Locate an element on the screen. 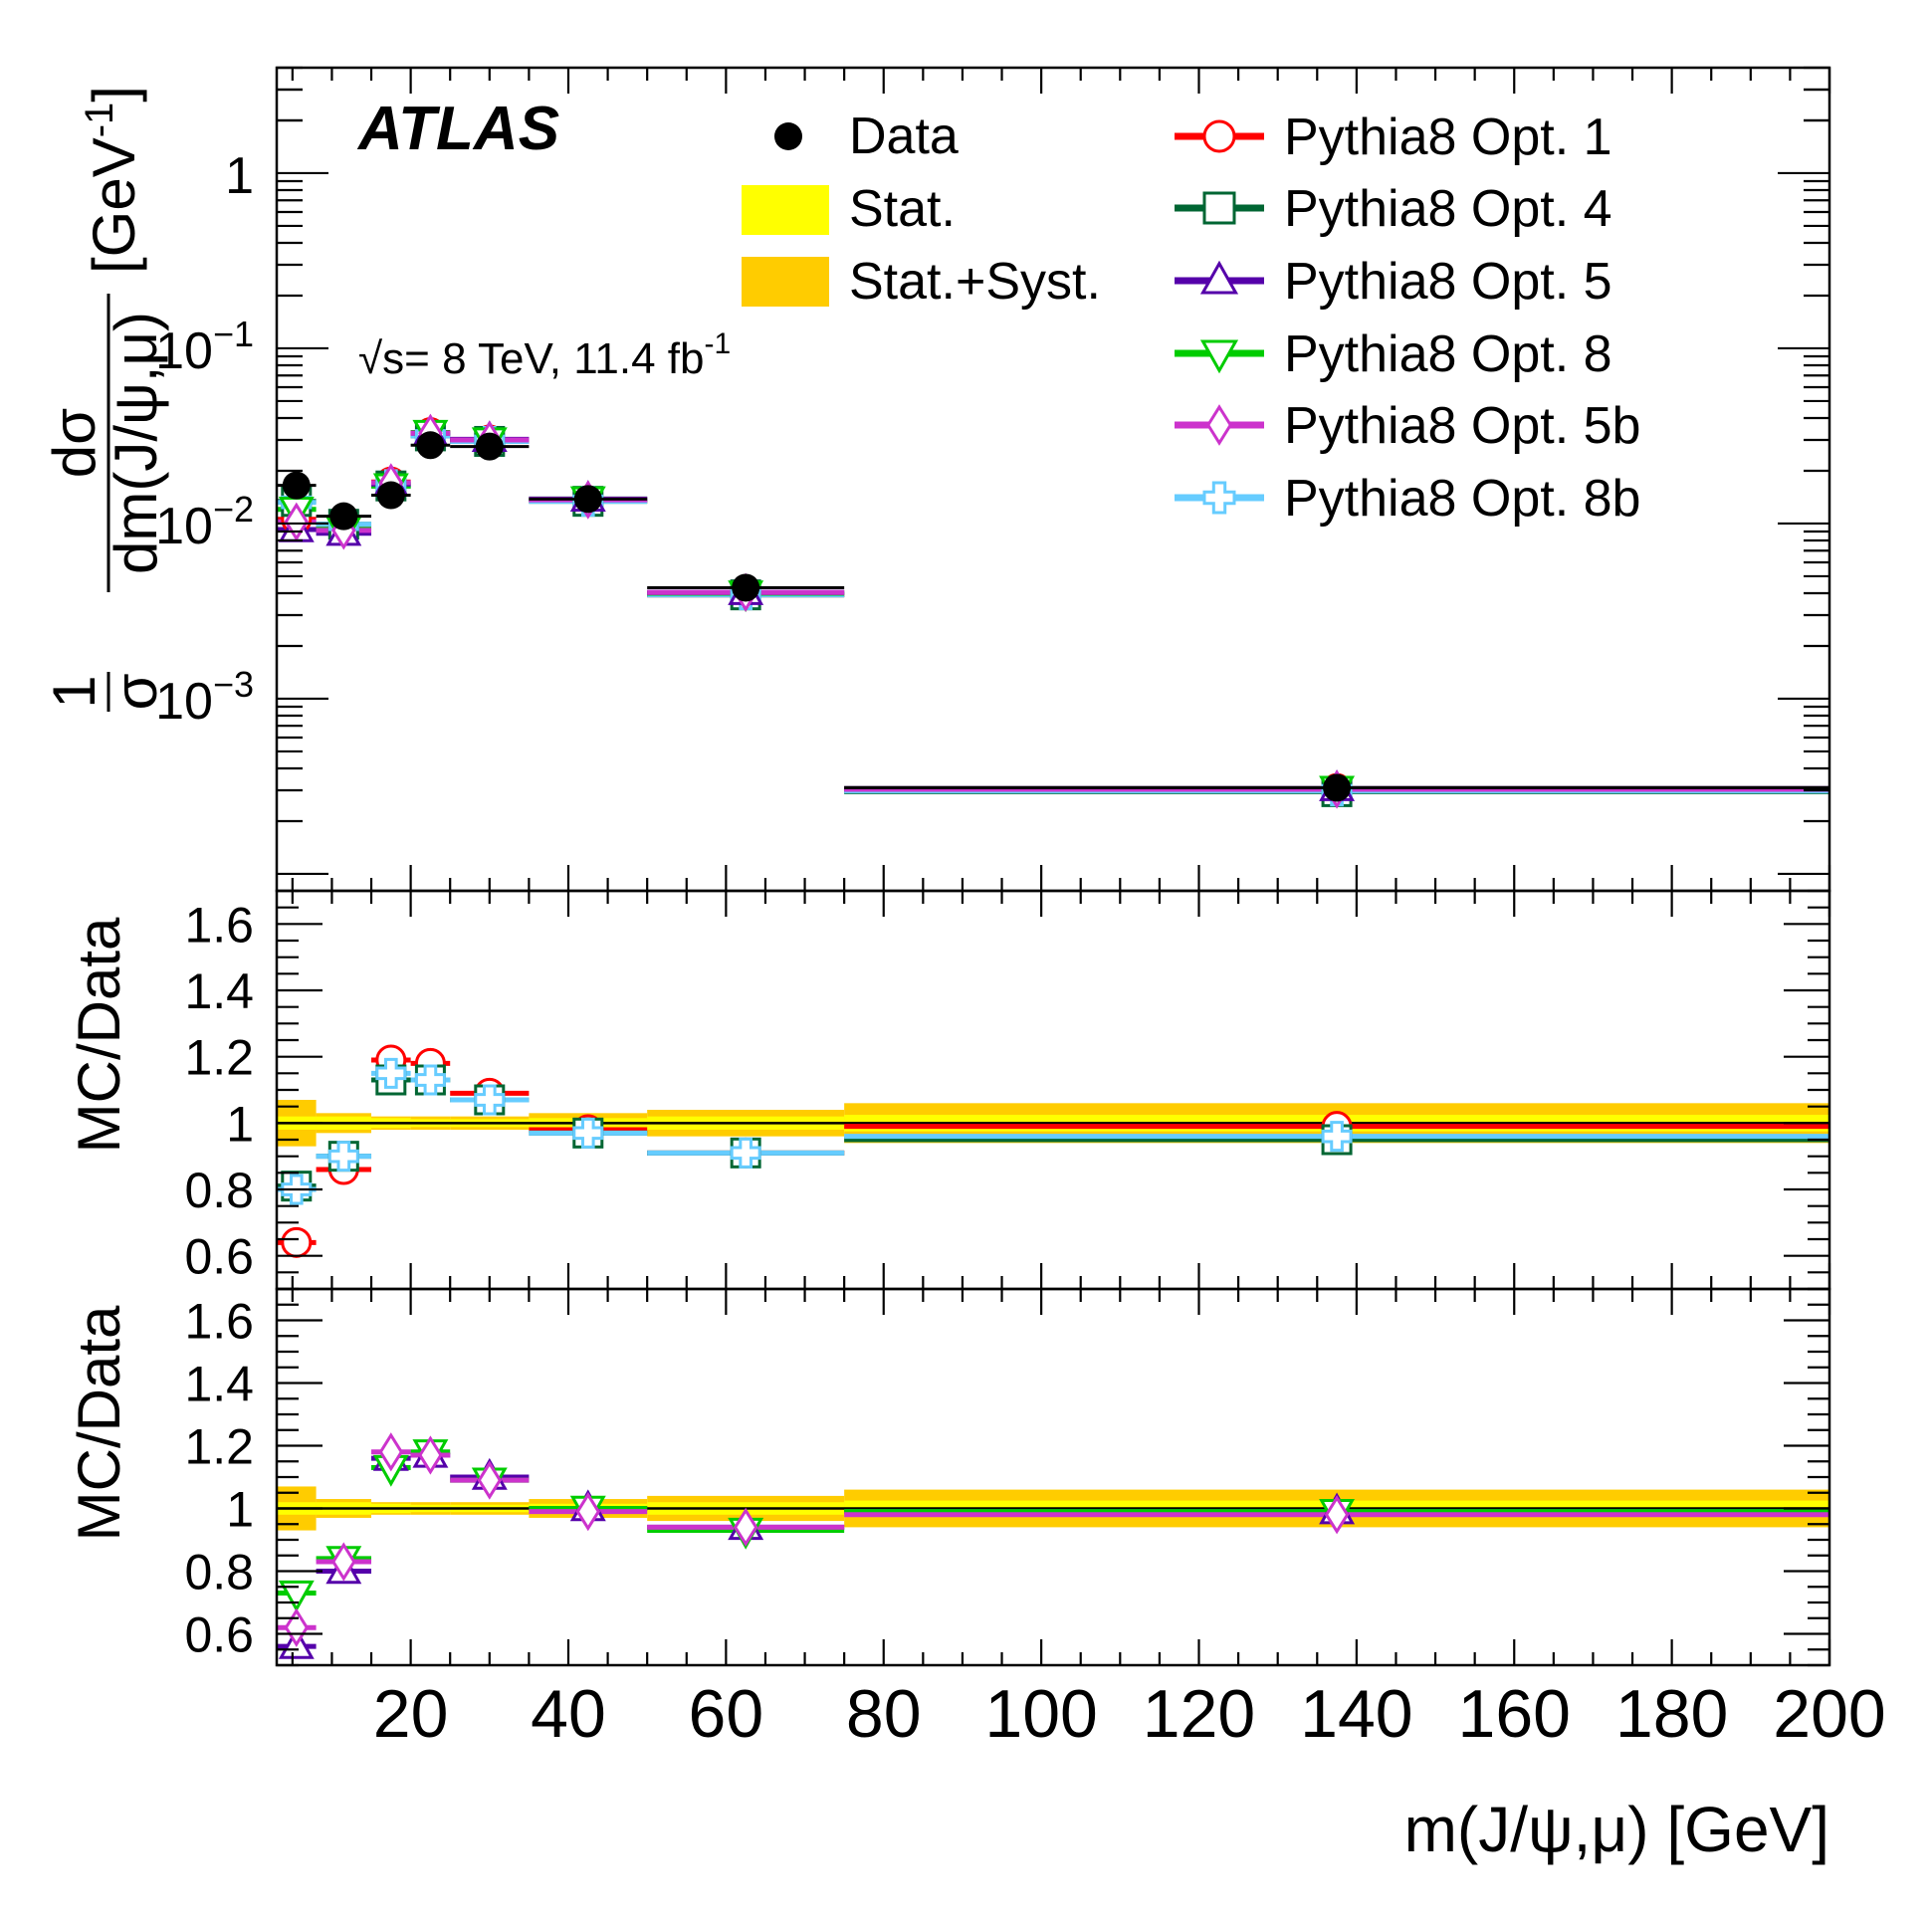  x-axis-label: m(J/ψ,μ) [GeV] is located at coordinates (1616, 1829).